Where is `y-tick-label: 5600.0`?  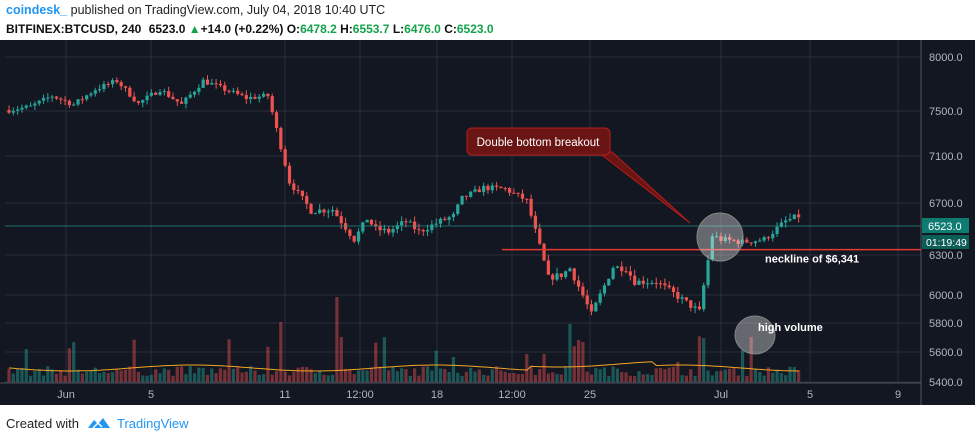 y-tick-label: 5600.0 is located at coordinates (946, 353).